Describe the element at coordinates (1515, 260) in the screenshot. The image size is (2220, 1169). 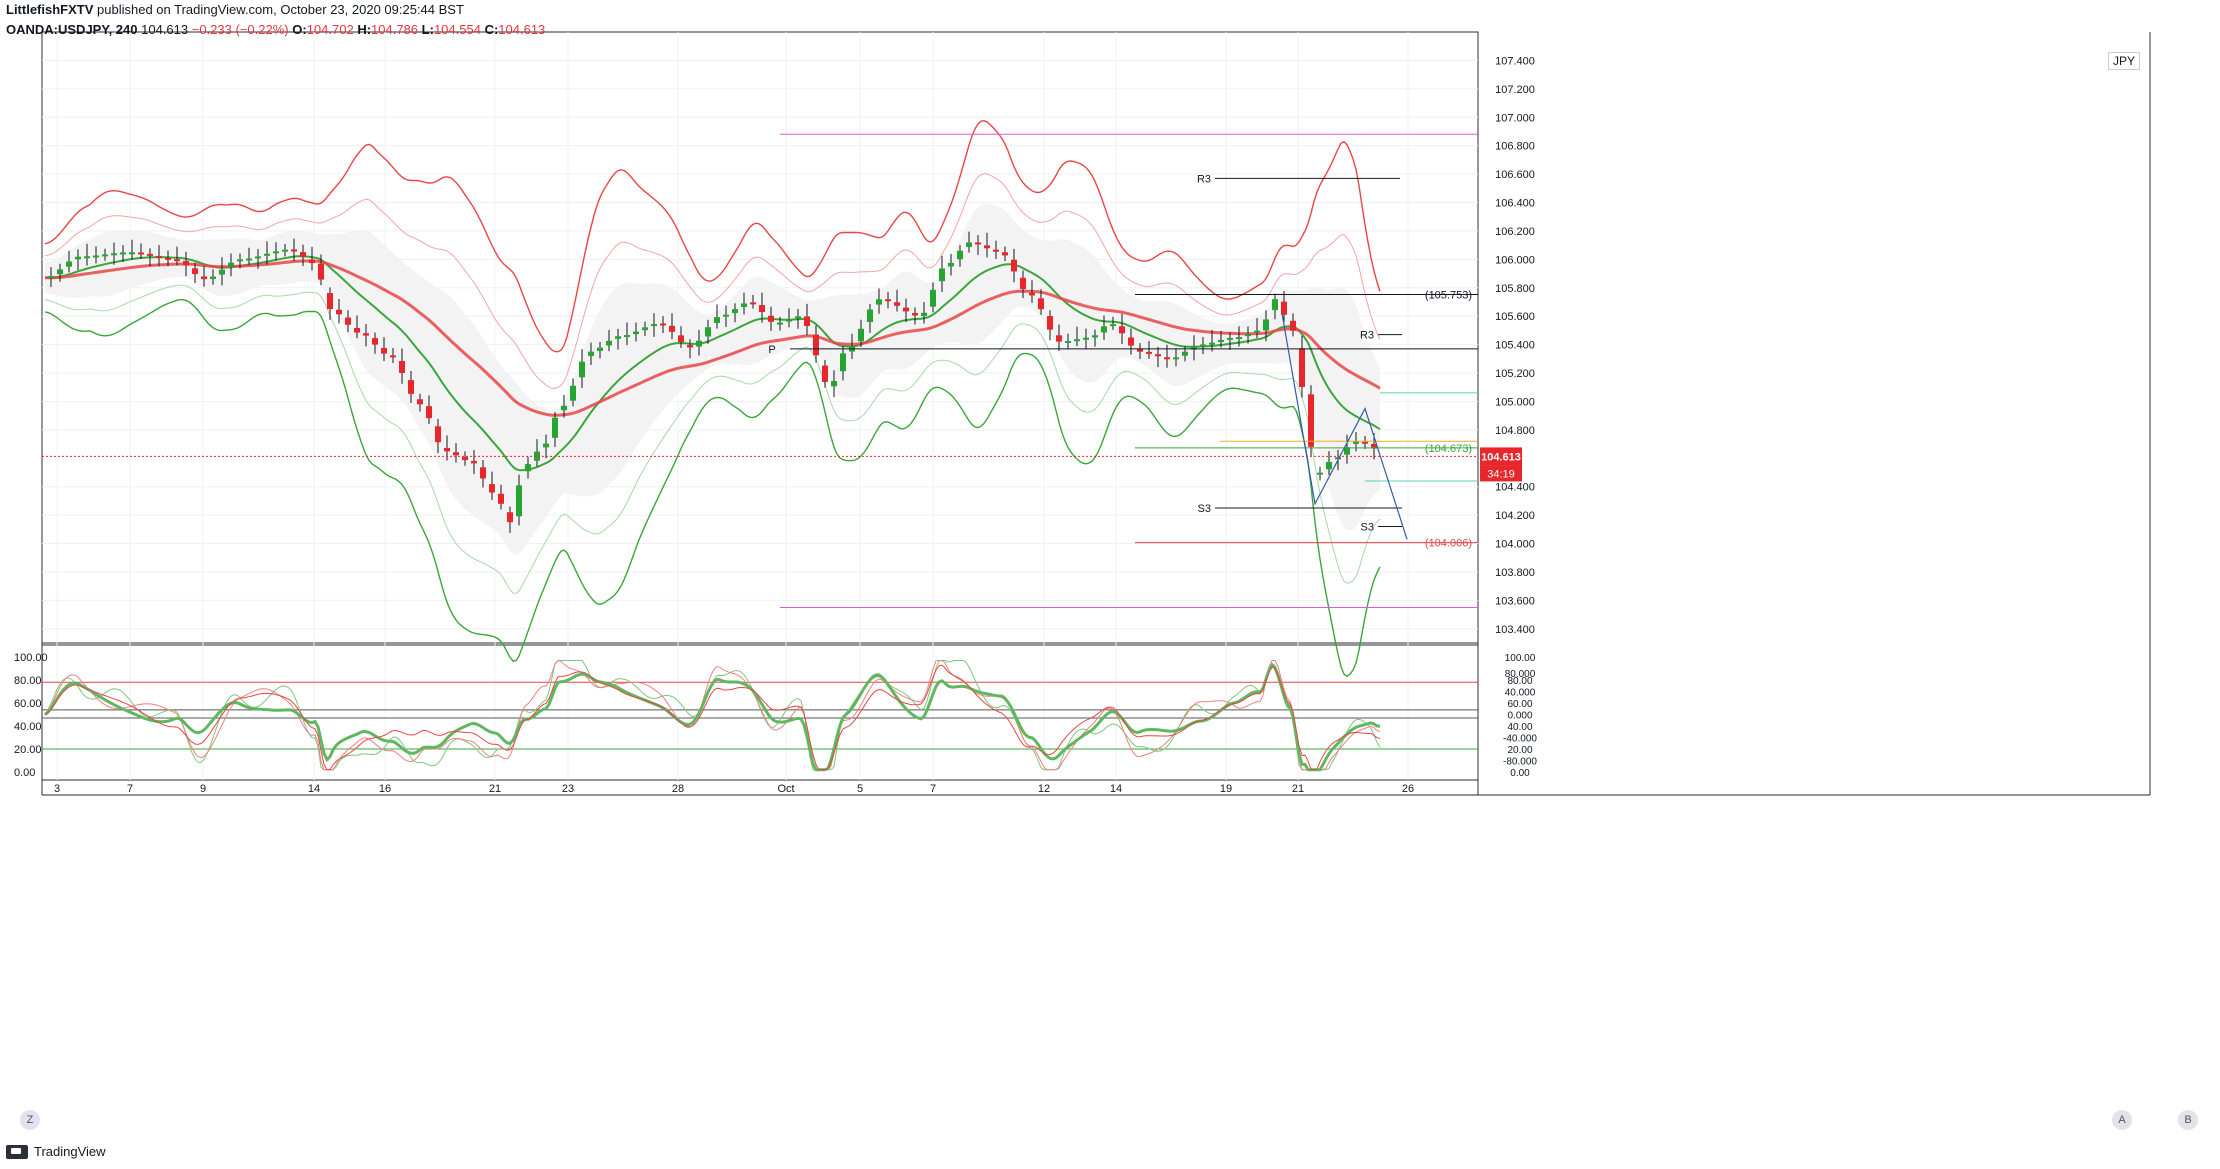
I see `price-tick-label: 106.000` at that location.